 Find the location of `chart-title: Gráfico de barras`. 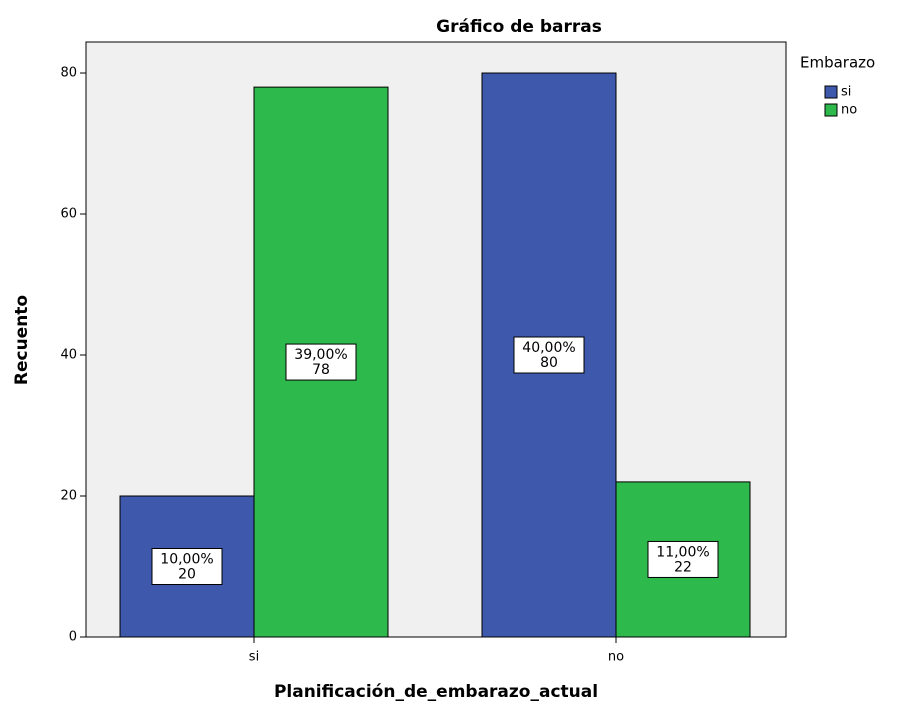

chart-title: Gráfico de barras is located at coordinates (519, 27).